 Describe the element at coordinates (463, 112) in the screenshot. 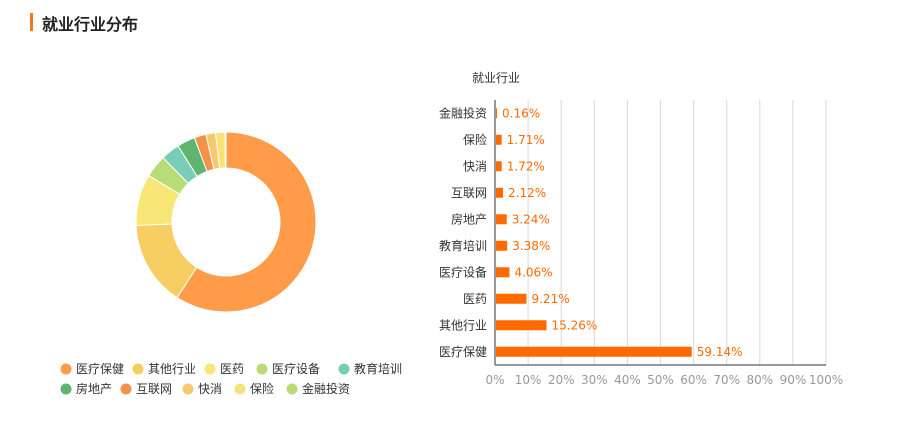

I see `y-category-label-0: 金融投资` at that location.